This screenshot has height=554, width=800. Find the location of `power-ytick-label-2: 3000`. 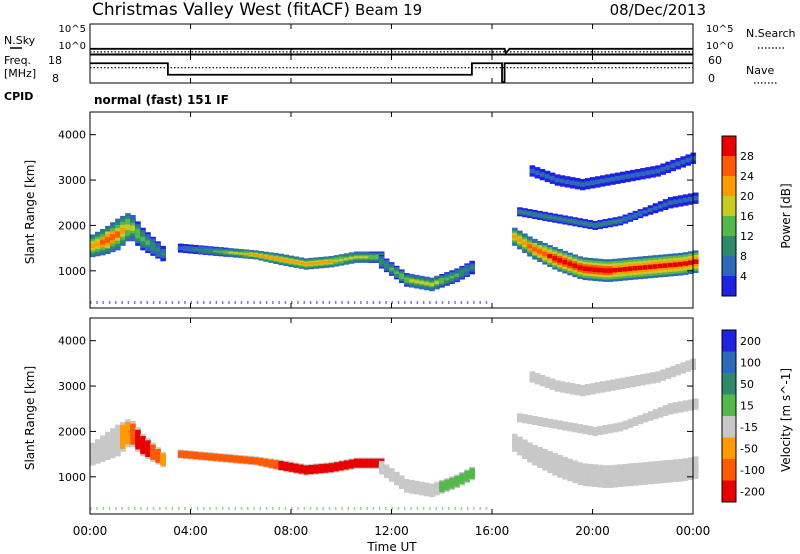

power-ytick-label-2: 3000 is located at coordinates (72, 180).